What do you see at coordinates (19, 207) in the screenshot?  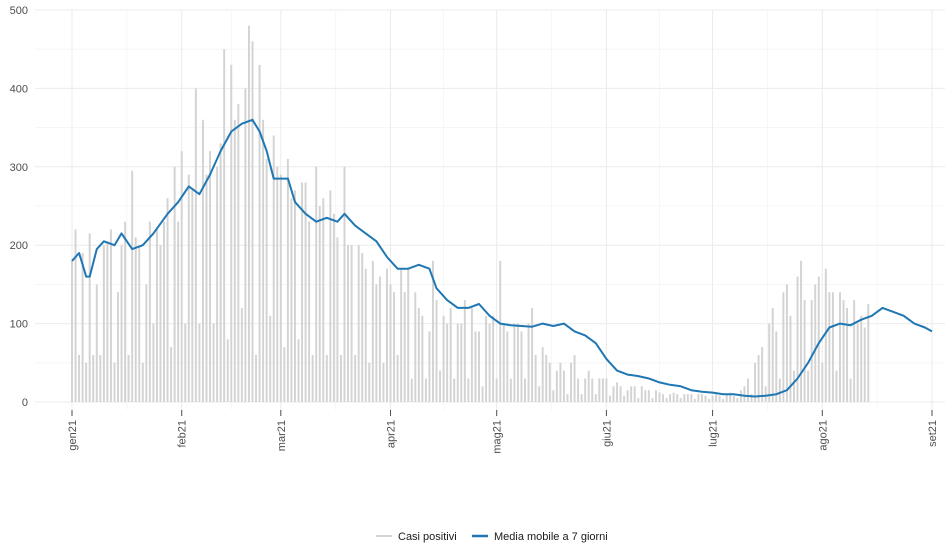 I see `y-axis: 0 100 200 300 400 500` at bounding box center [19, 207].